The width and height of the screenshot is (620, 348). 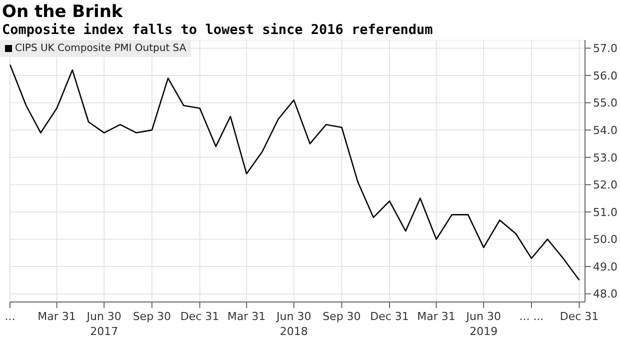 I want to click on x-tick-label: Jun 30 2017, so click(x=104, y=324).